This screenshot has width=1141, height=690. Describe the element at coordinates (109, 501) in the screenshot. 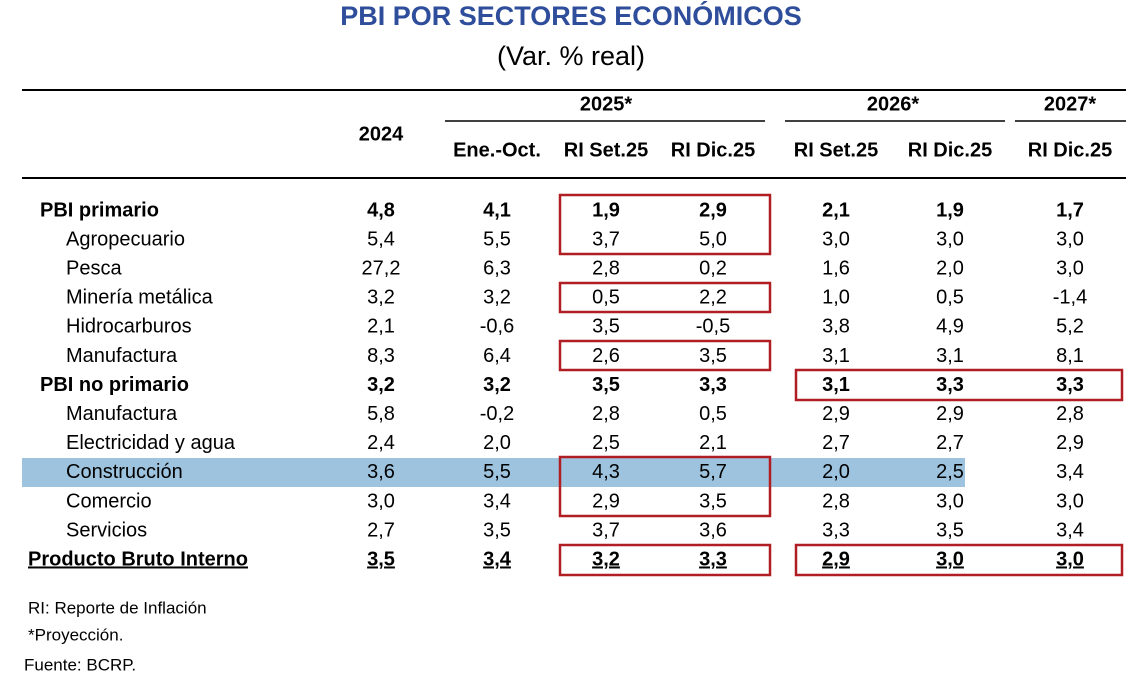

I see `row-label: Comercio` at that location.